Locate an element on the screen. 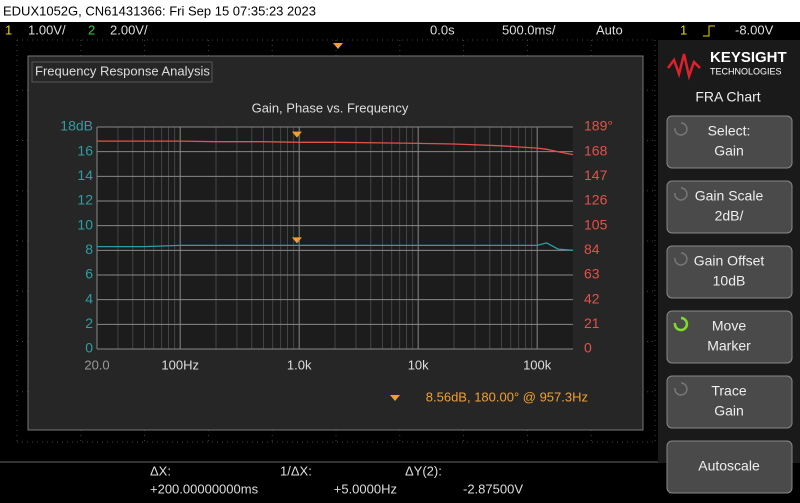 This screenshot has width=800, height=503. window-title: Frequency Response Analysis is located at coordinates (122, 70).